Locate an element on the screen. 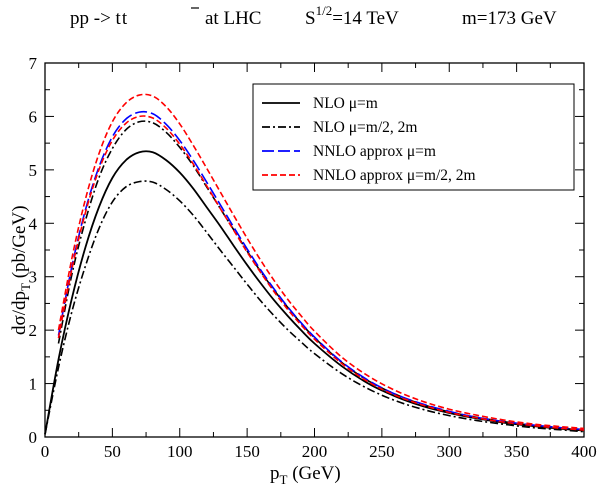 The width and height of the screenshot is (599, 490). y-axis-title-unit: (pb/GeV) is located at coordinates (19, 244).